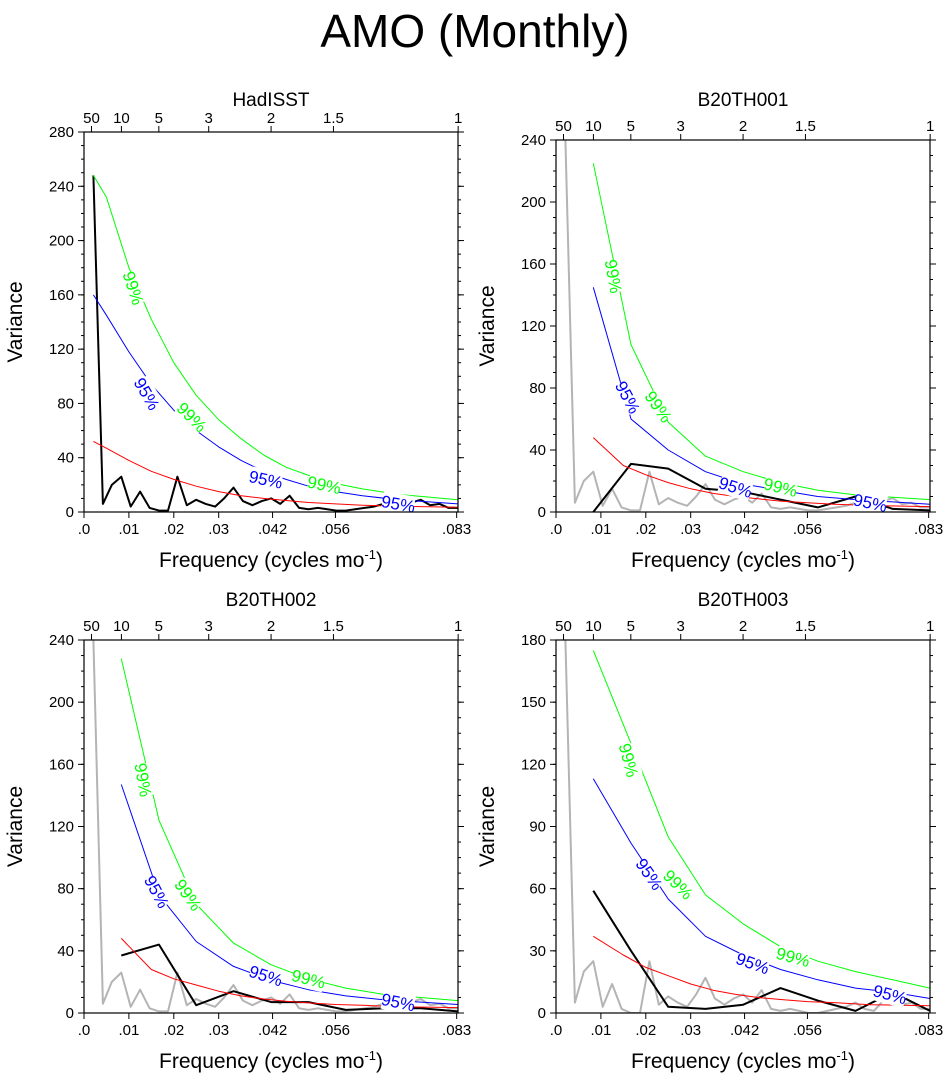 This screenshot has width=950, height=1080. I want to click on y-tick-label: 60, so click(537, 889).